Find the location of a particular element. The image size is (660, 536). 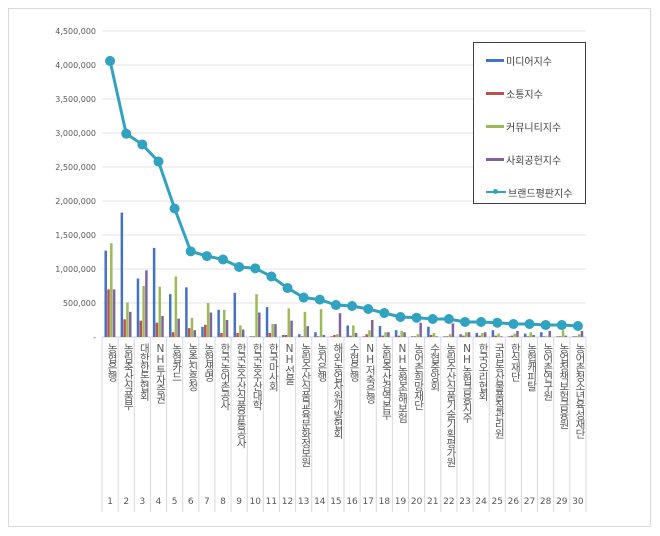

rank-label: 21 is located at coordinates (432, 502).